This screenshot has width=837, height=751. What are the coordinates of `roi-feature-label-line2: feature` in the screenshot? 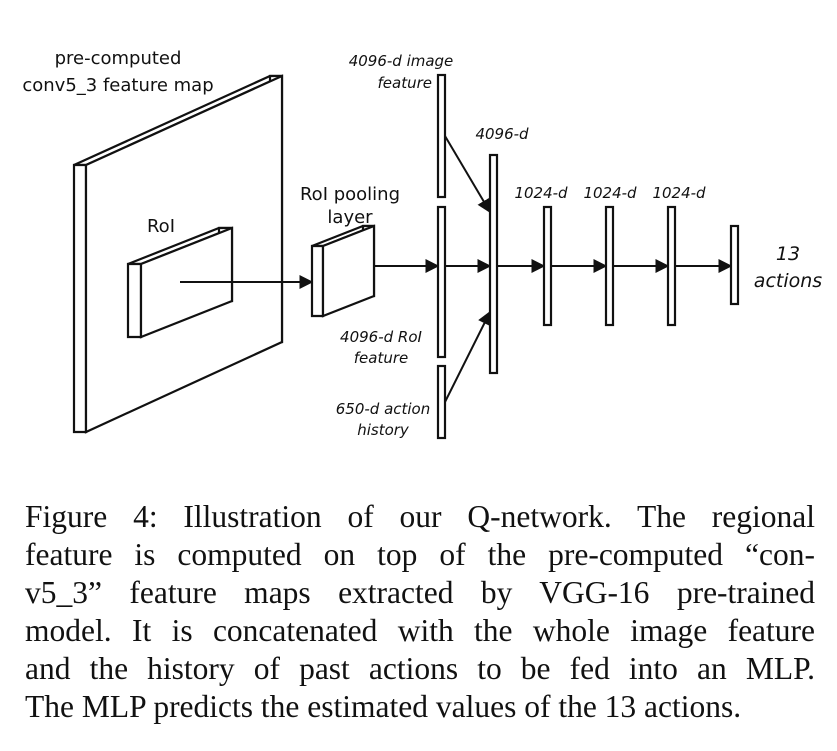 It's located at (381, 358).